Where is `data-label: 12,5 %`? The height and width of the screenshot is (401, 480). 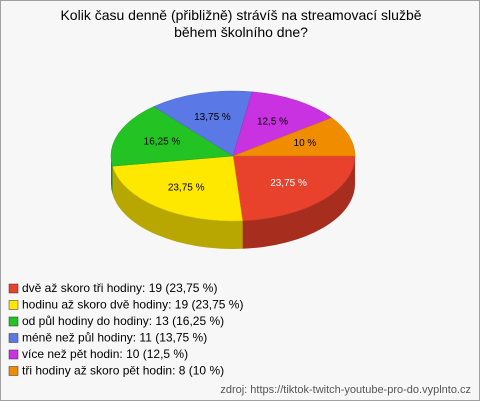
data-label: 12,5 % is located at coordinates (272, 121).